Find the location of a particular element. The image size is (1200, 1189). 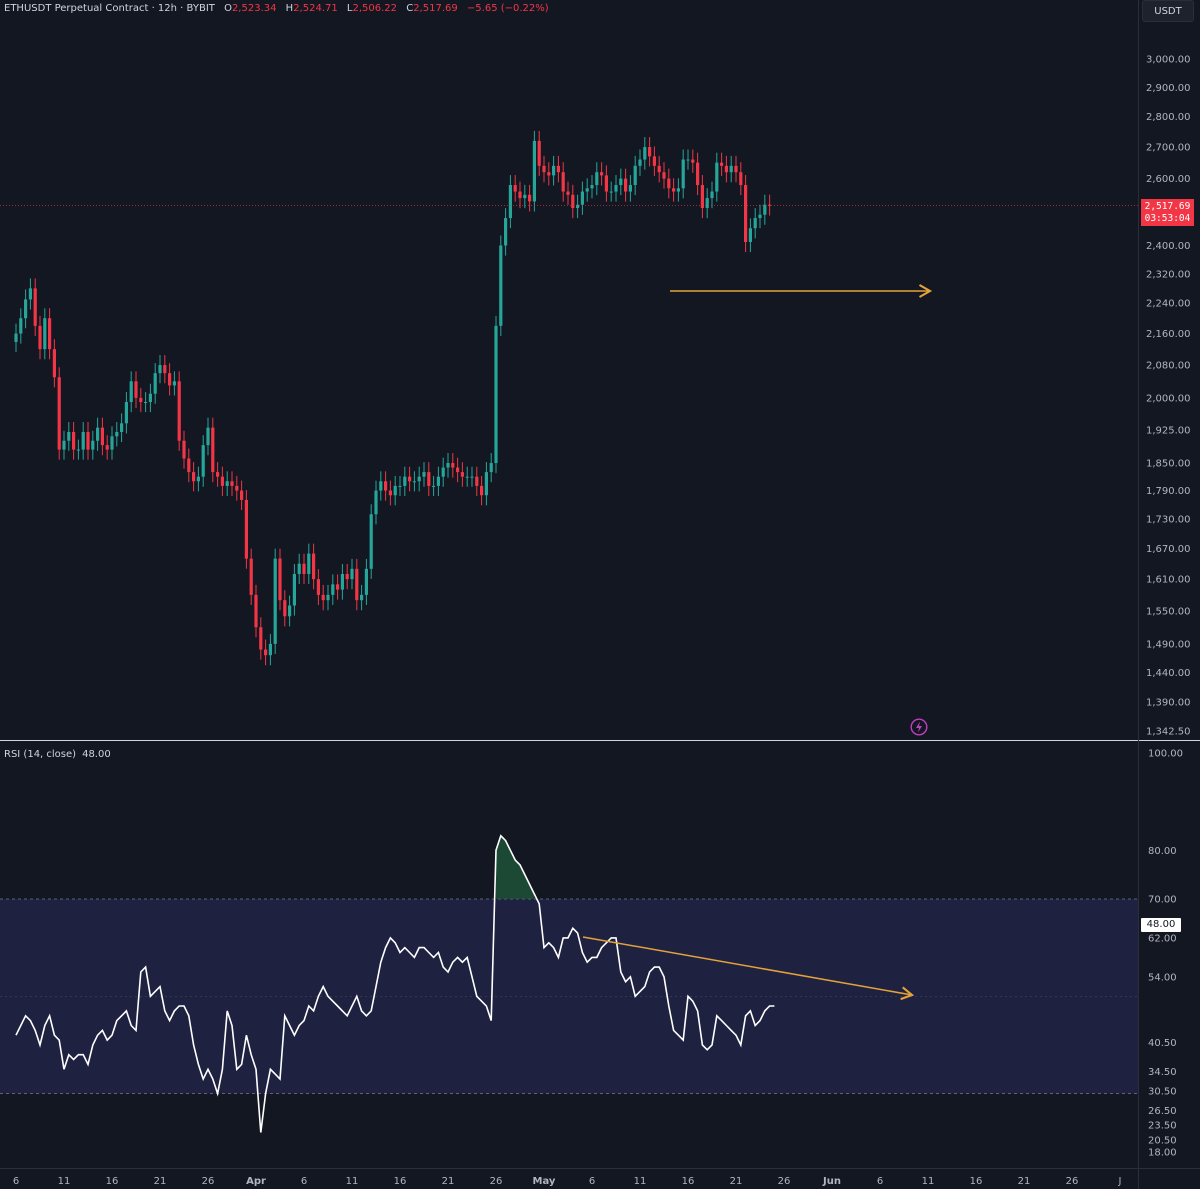

time-axis-tick: J is located at coordinates (1120, 1181).